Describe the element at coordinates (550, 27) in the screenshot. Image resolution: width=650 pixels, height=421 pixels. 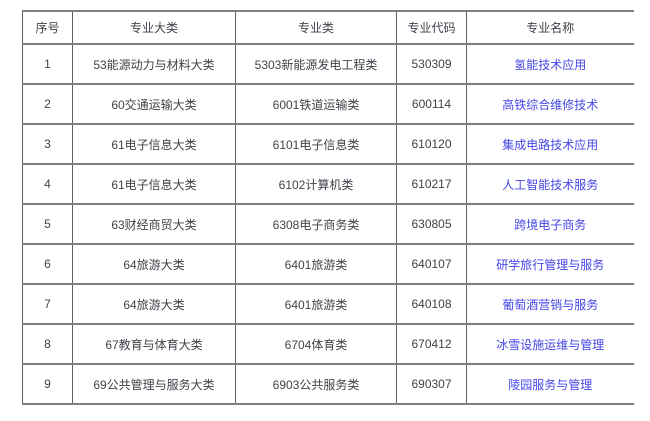
I see `header-major-name: 专业名称` at that location.